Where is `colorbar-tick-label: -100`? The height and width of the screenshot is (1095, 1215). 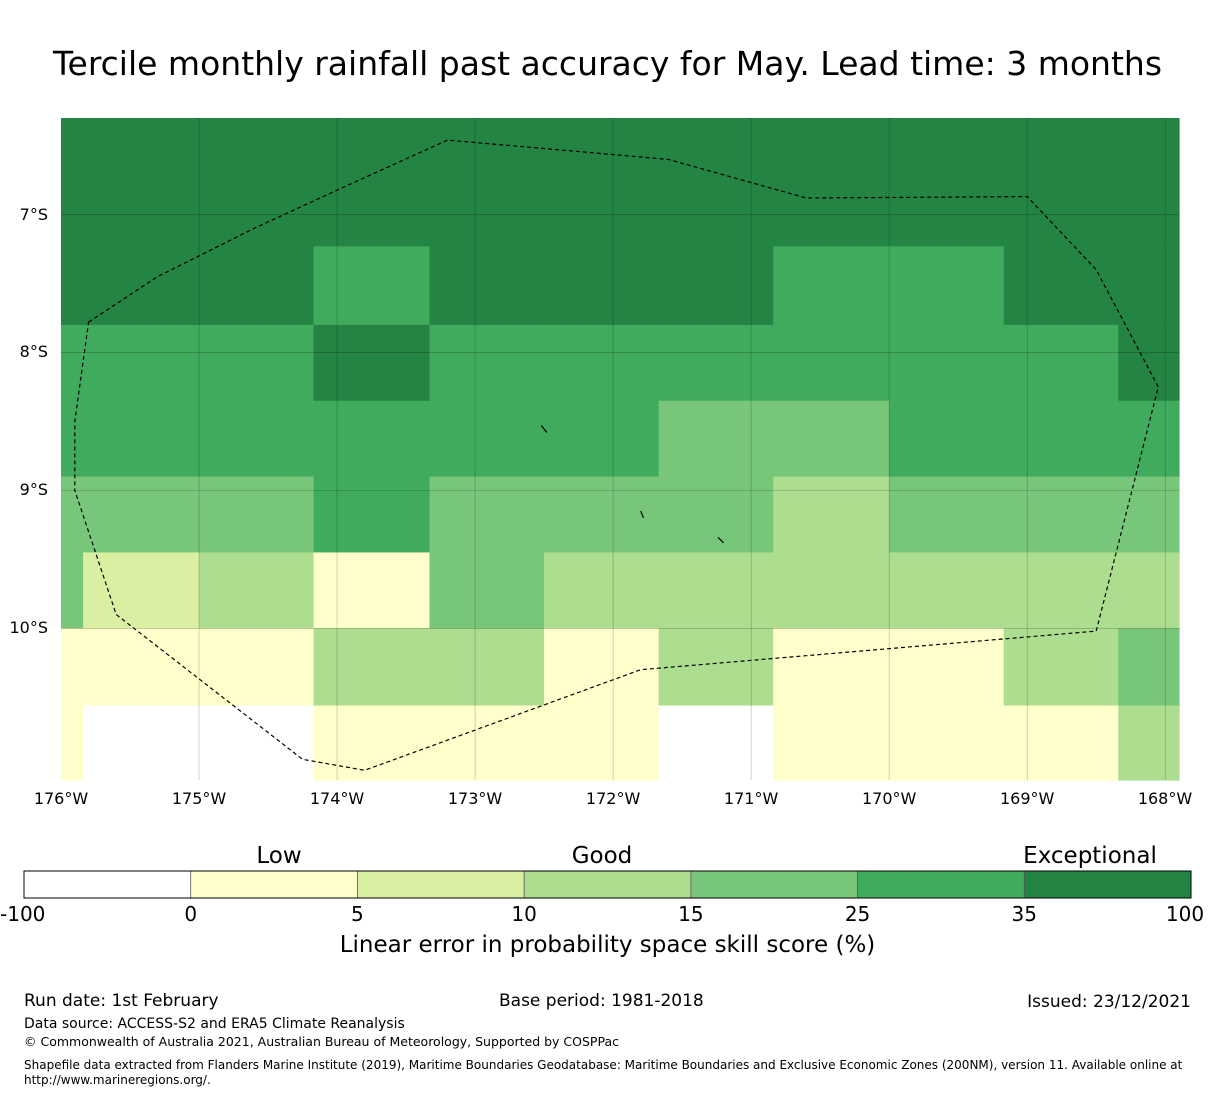 colorbar-tick-label: -100 is located at coordinates (23, 914).